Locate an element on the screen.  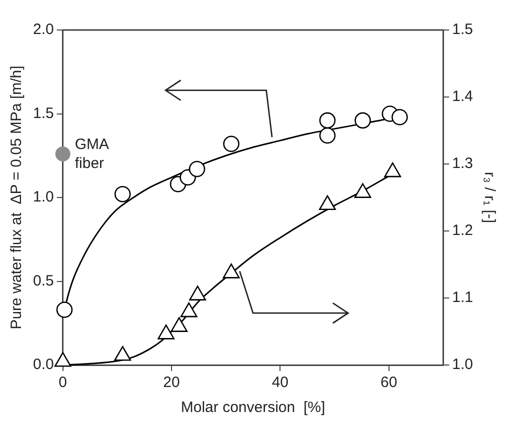
y2-tick-label: 1.0 is located at coordinates (463, 365).